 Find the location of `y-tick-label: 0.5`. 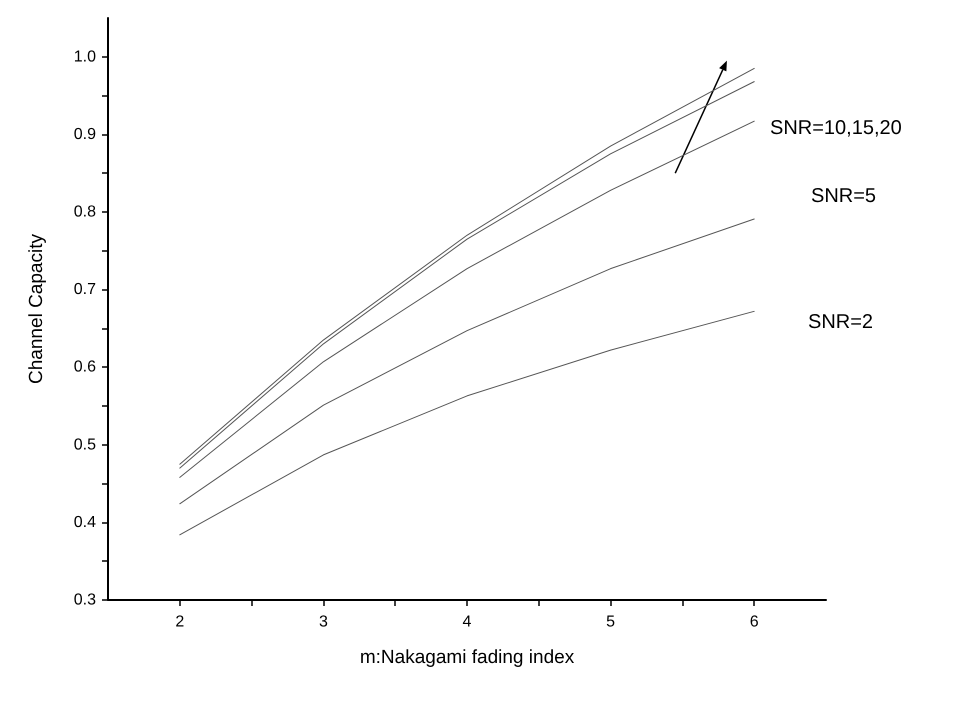

y-tick-label: 0.5 is located at coordinates (85, 445).